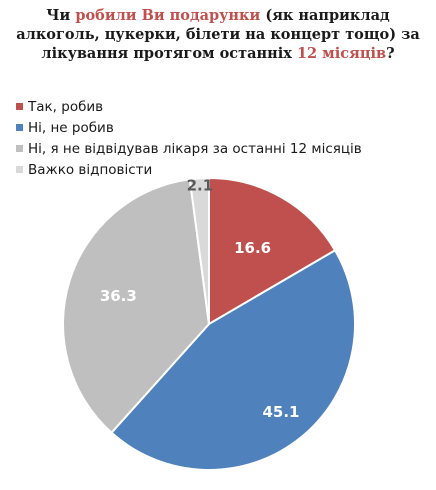 The width and height of the screenshot is (436, 490). What do you see at coordinates (66, 106) in the screenshot?
I see `legend-label: Так, робив` at bounding box center [66, 106].